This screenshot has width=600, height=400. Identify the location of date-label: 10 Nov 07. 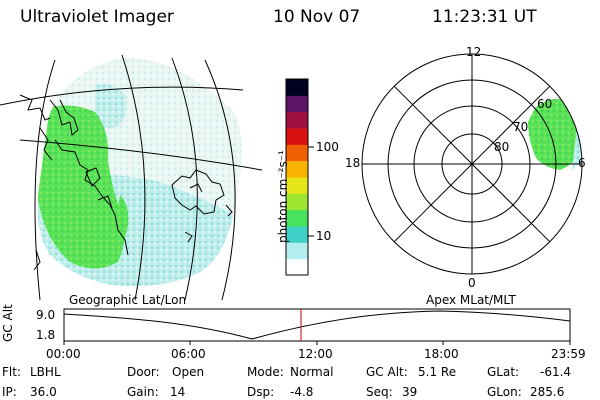
(317, 17).